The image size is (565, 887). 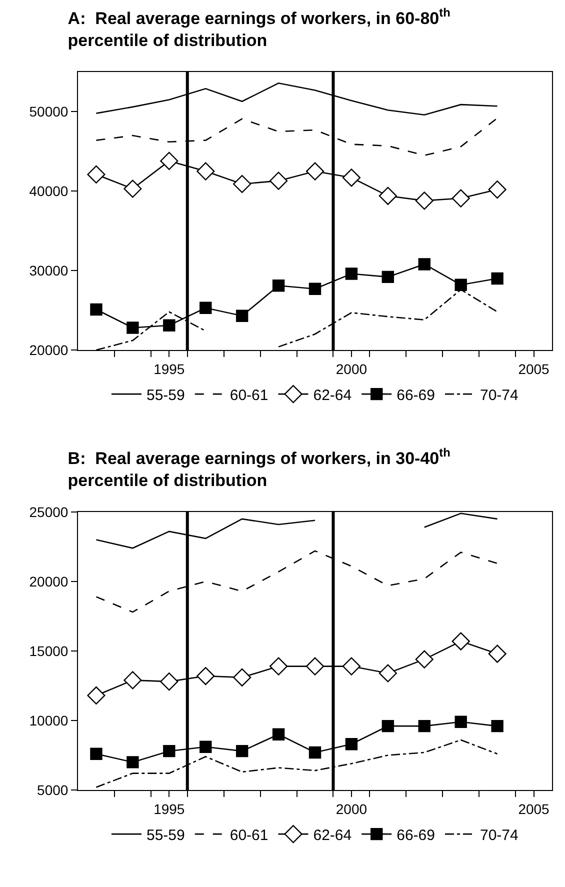 What do you see at coordinates (48, 650) in the screenshot?
I see `y-tick-label: 15000` at bounding box center [48, 650].